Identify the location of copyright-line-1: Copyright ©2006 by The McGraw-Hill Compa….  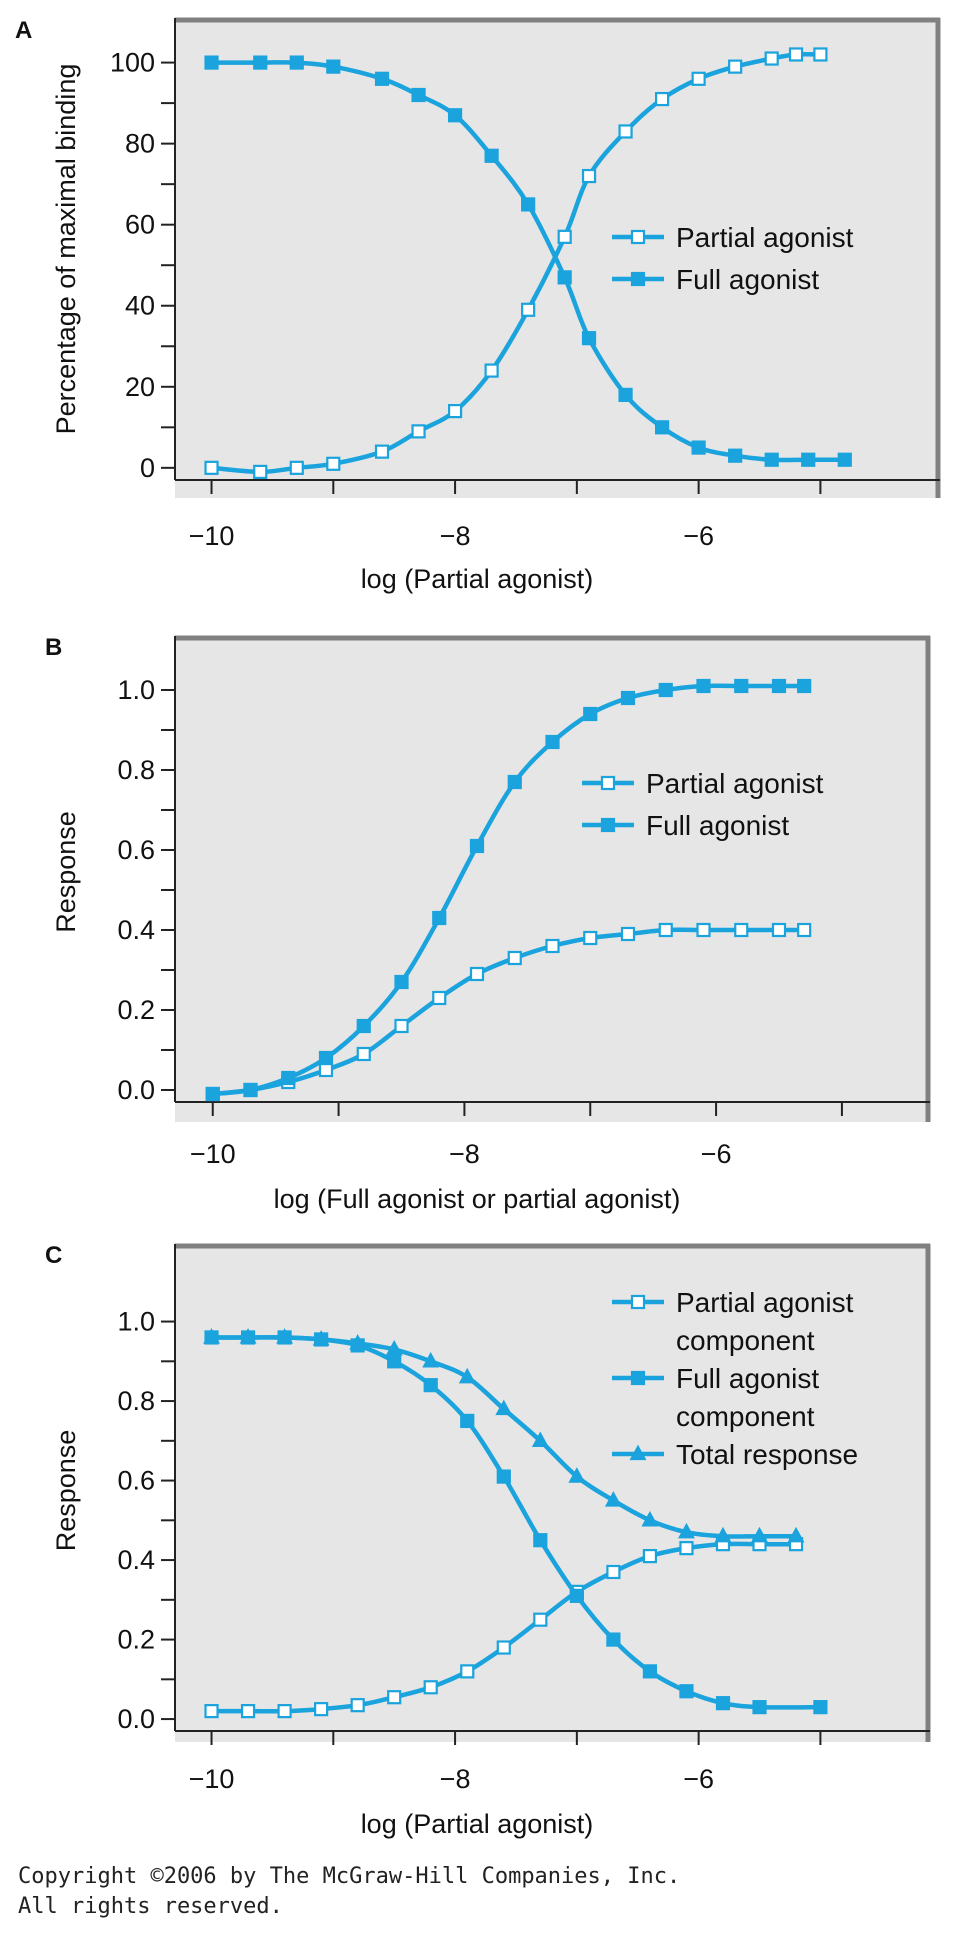
(349, 1876).